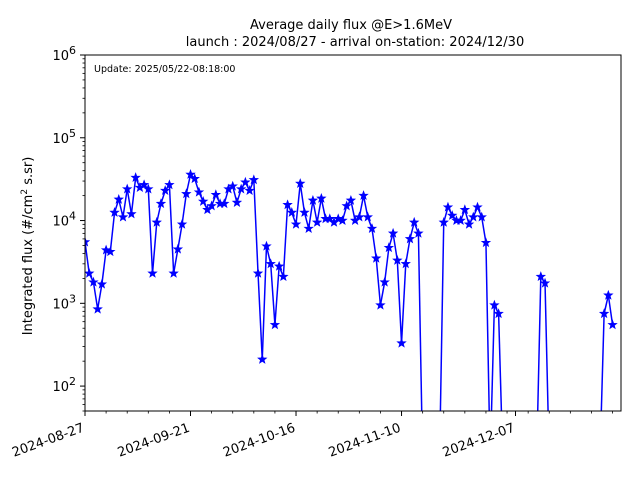 Image resolution: width=640 pixels, height=480 pixels. Describe the element at coordinates (259, 441) in the screenshot. I see `x-tick-label: 2024-10-16` at that location.